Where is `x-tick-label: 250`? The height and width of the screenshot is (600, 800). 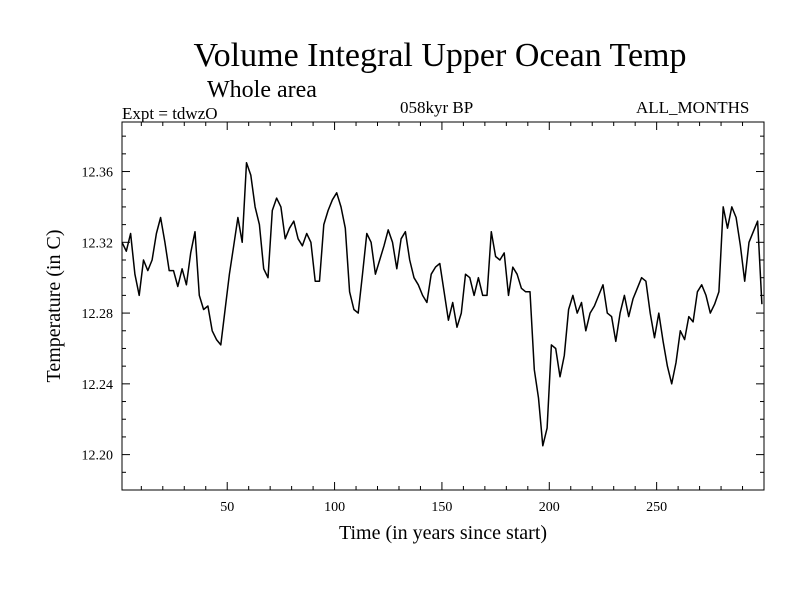
x-tick-label: 250 is located at coordinates (656, 507).